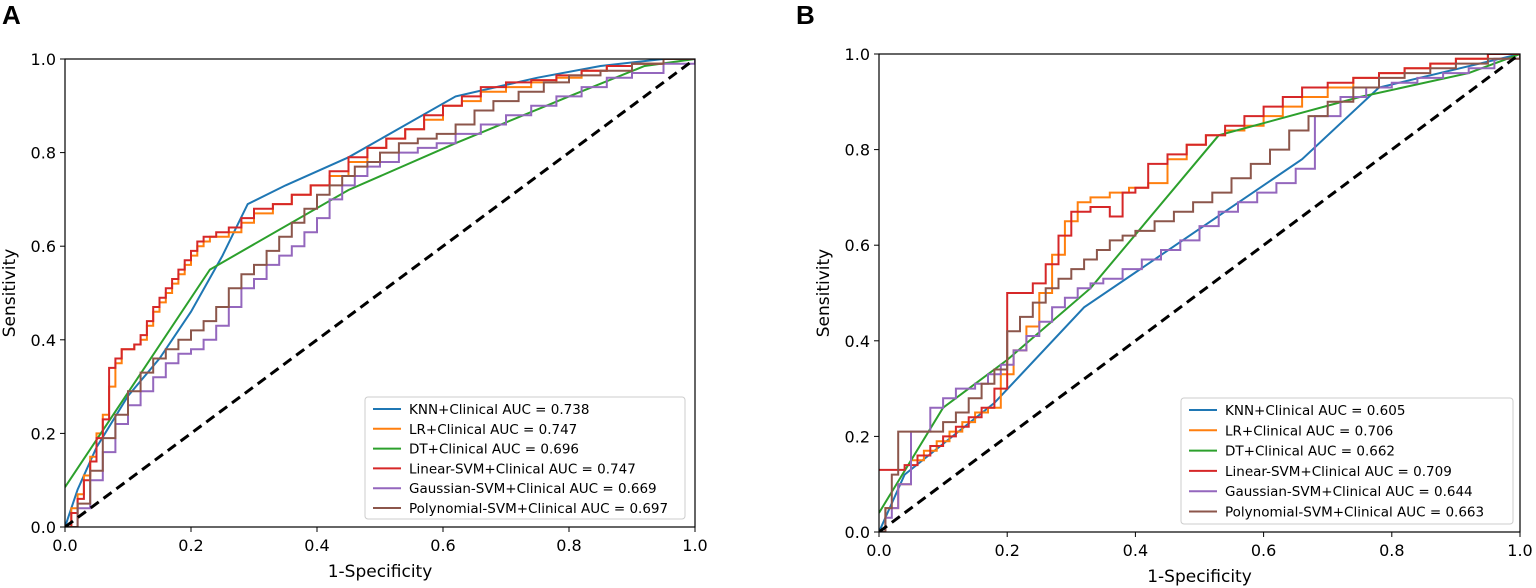 The width and height of the screenshot is (1536, 588). What do you see at coordinates (10, 293) in the screenshot?
I see `y-axis-label-a: Sensitivity` at bounding box center [10, 293].